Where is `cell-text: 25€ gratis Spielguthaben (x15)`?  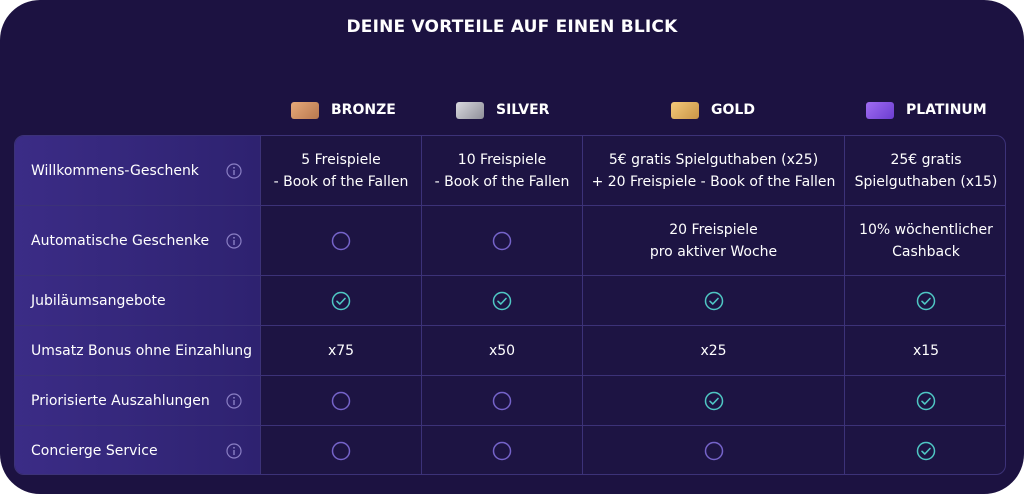 cell-text: 25€ gratis Spielguthaben (x15) is located at coordinates (926, 170).